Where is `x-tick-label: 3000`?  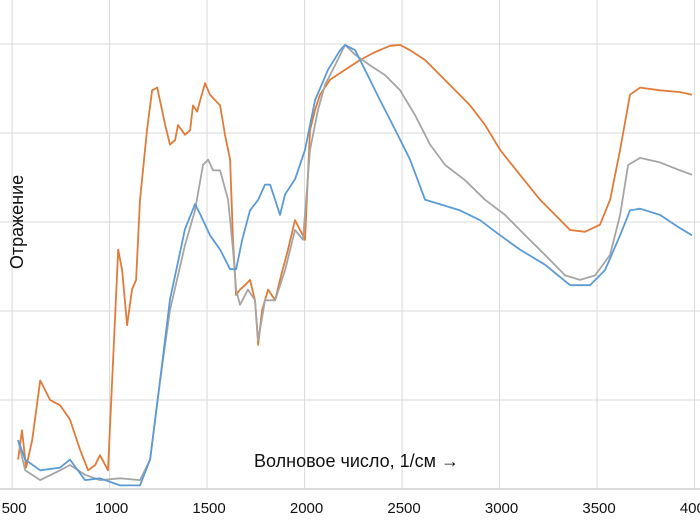
x-tick-label: 3000 is located at coordinates (501, 508).